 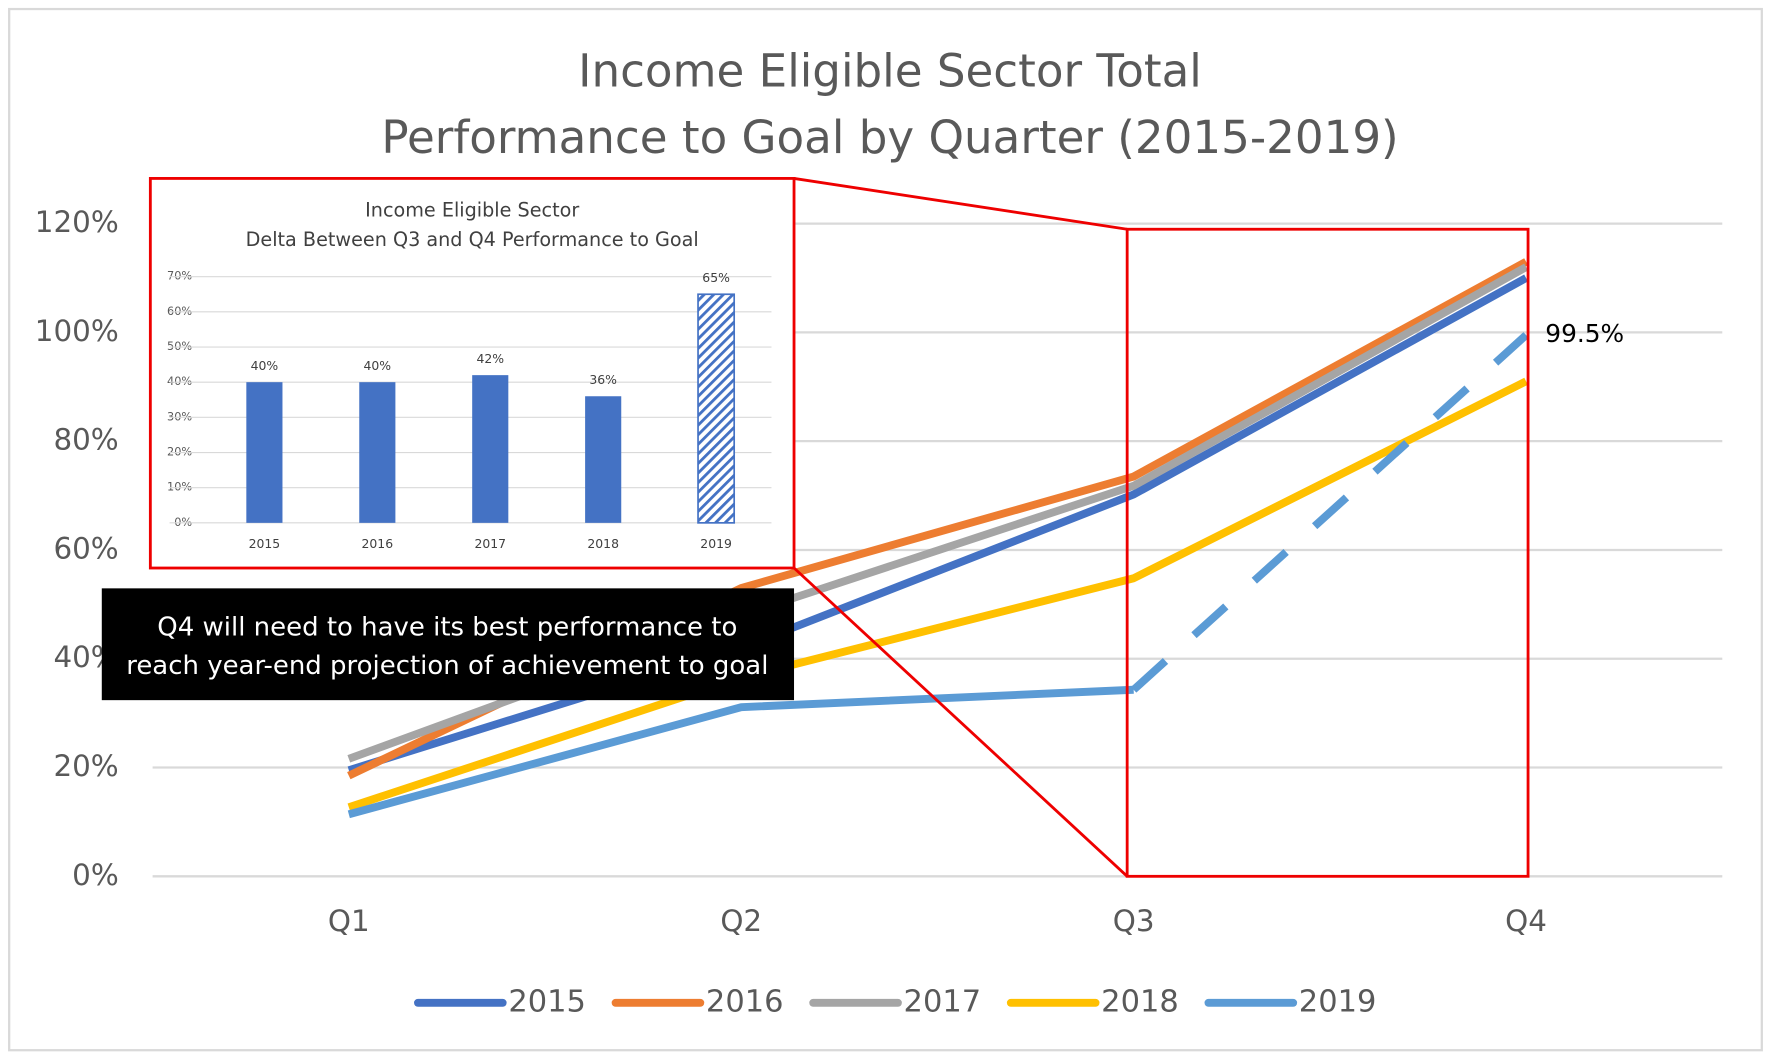 What do you see at coordinates (77, 222) in the screenshot?
I see `y-tick-label: 120%` at bounding box center [77, 222].